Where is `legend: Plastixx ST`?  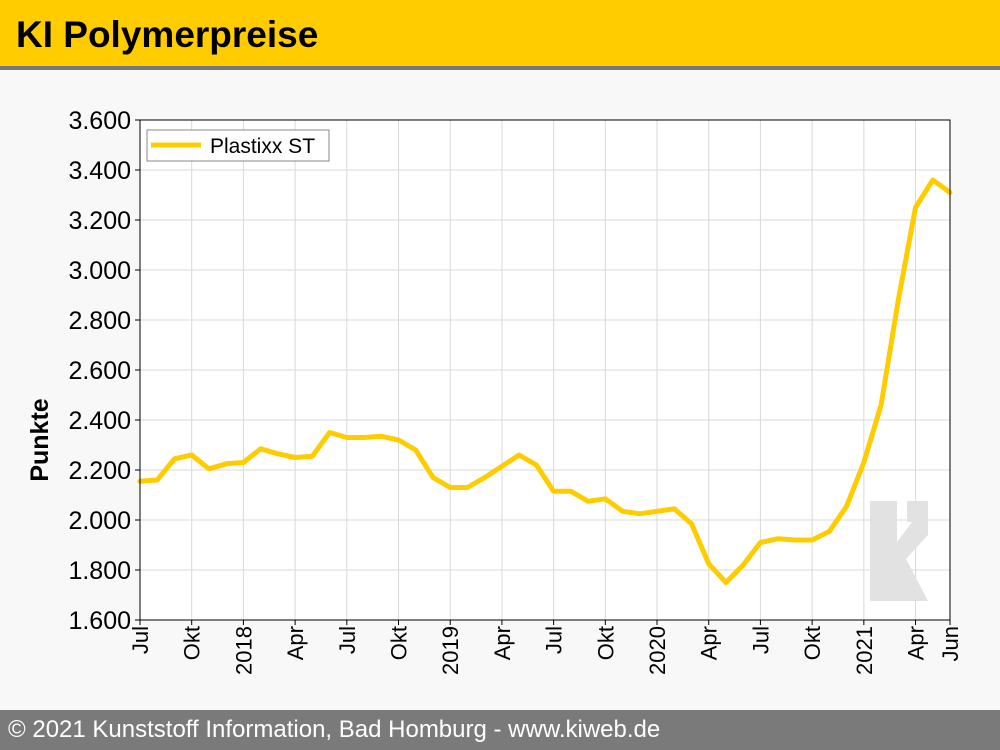
legend: Plastixx ST is located at coordinates (238, 145).